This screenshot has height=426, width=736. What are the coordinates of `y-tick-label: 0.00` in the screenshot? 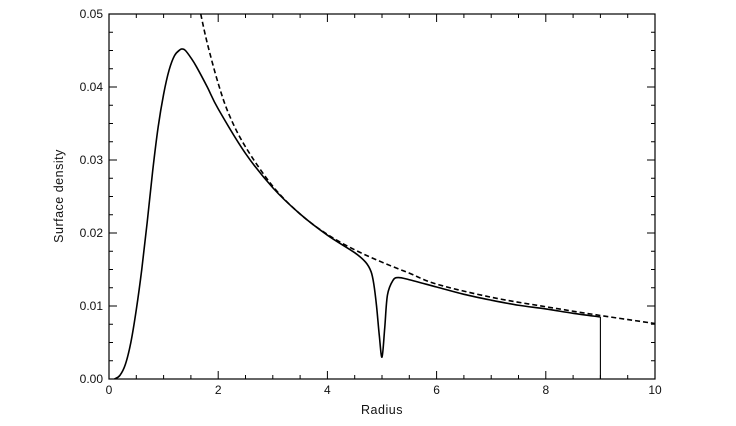 It's located at (92, 379).